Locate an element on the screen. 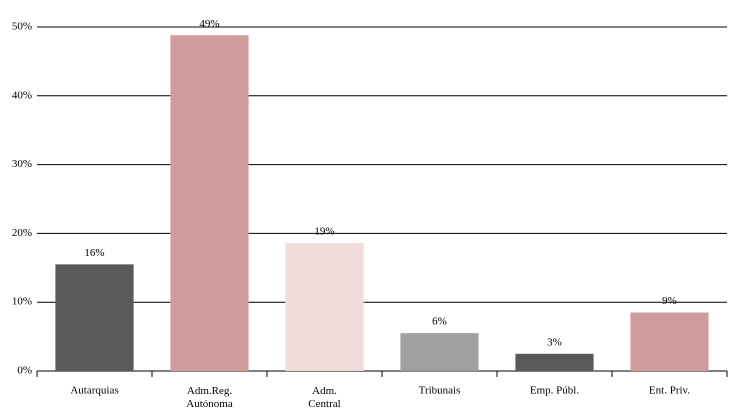 This screenshot has width=737, height=413. value-label: 16% is located at coordinates (94, 253).